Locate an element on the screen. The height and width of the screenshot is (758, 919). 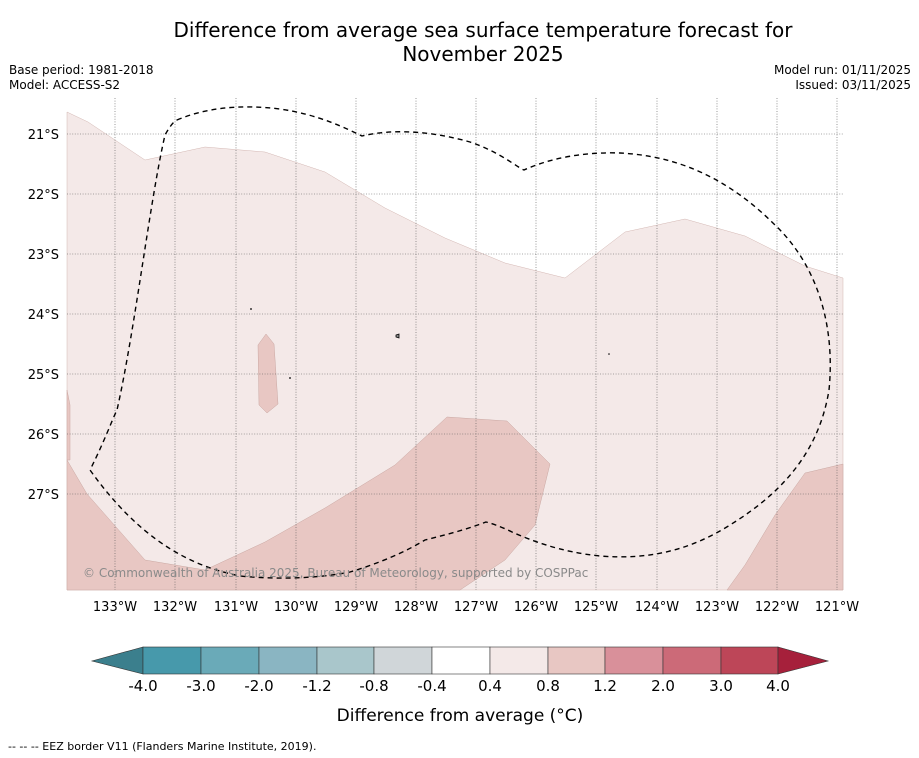
model-run: Model run: 01/11/2025 is located at coordinates (842, 70).